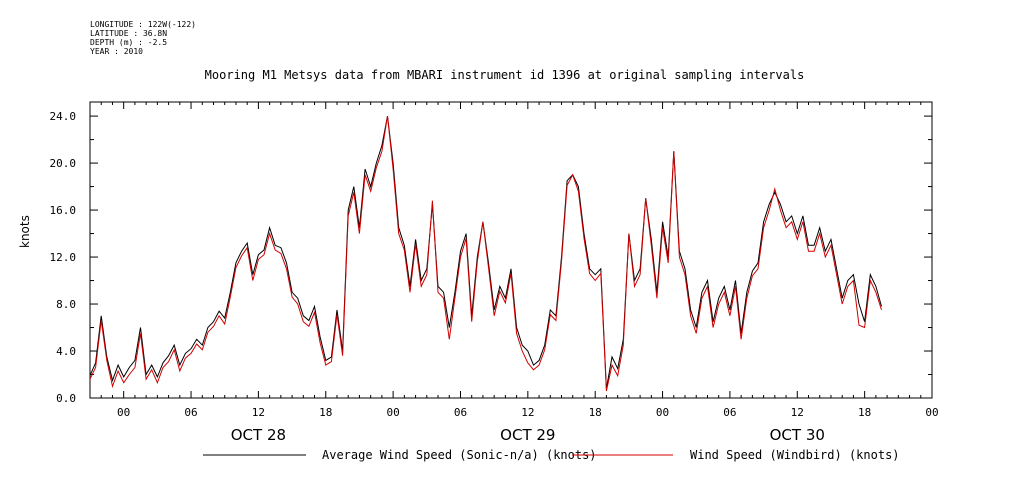  I want to click on y-tick-label: 0.0, so click(66, 398).